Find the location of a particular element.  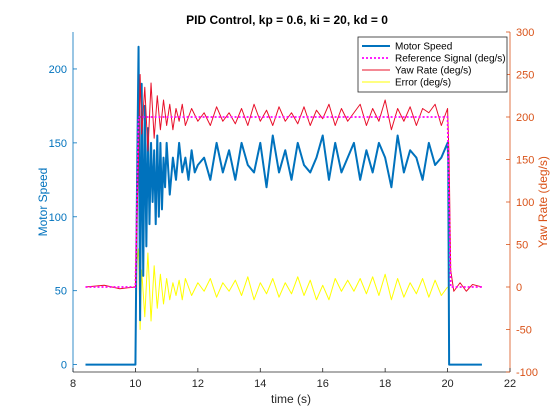

legend-label-error: Error (deg/s) is located at coordinates (423, 83).